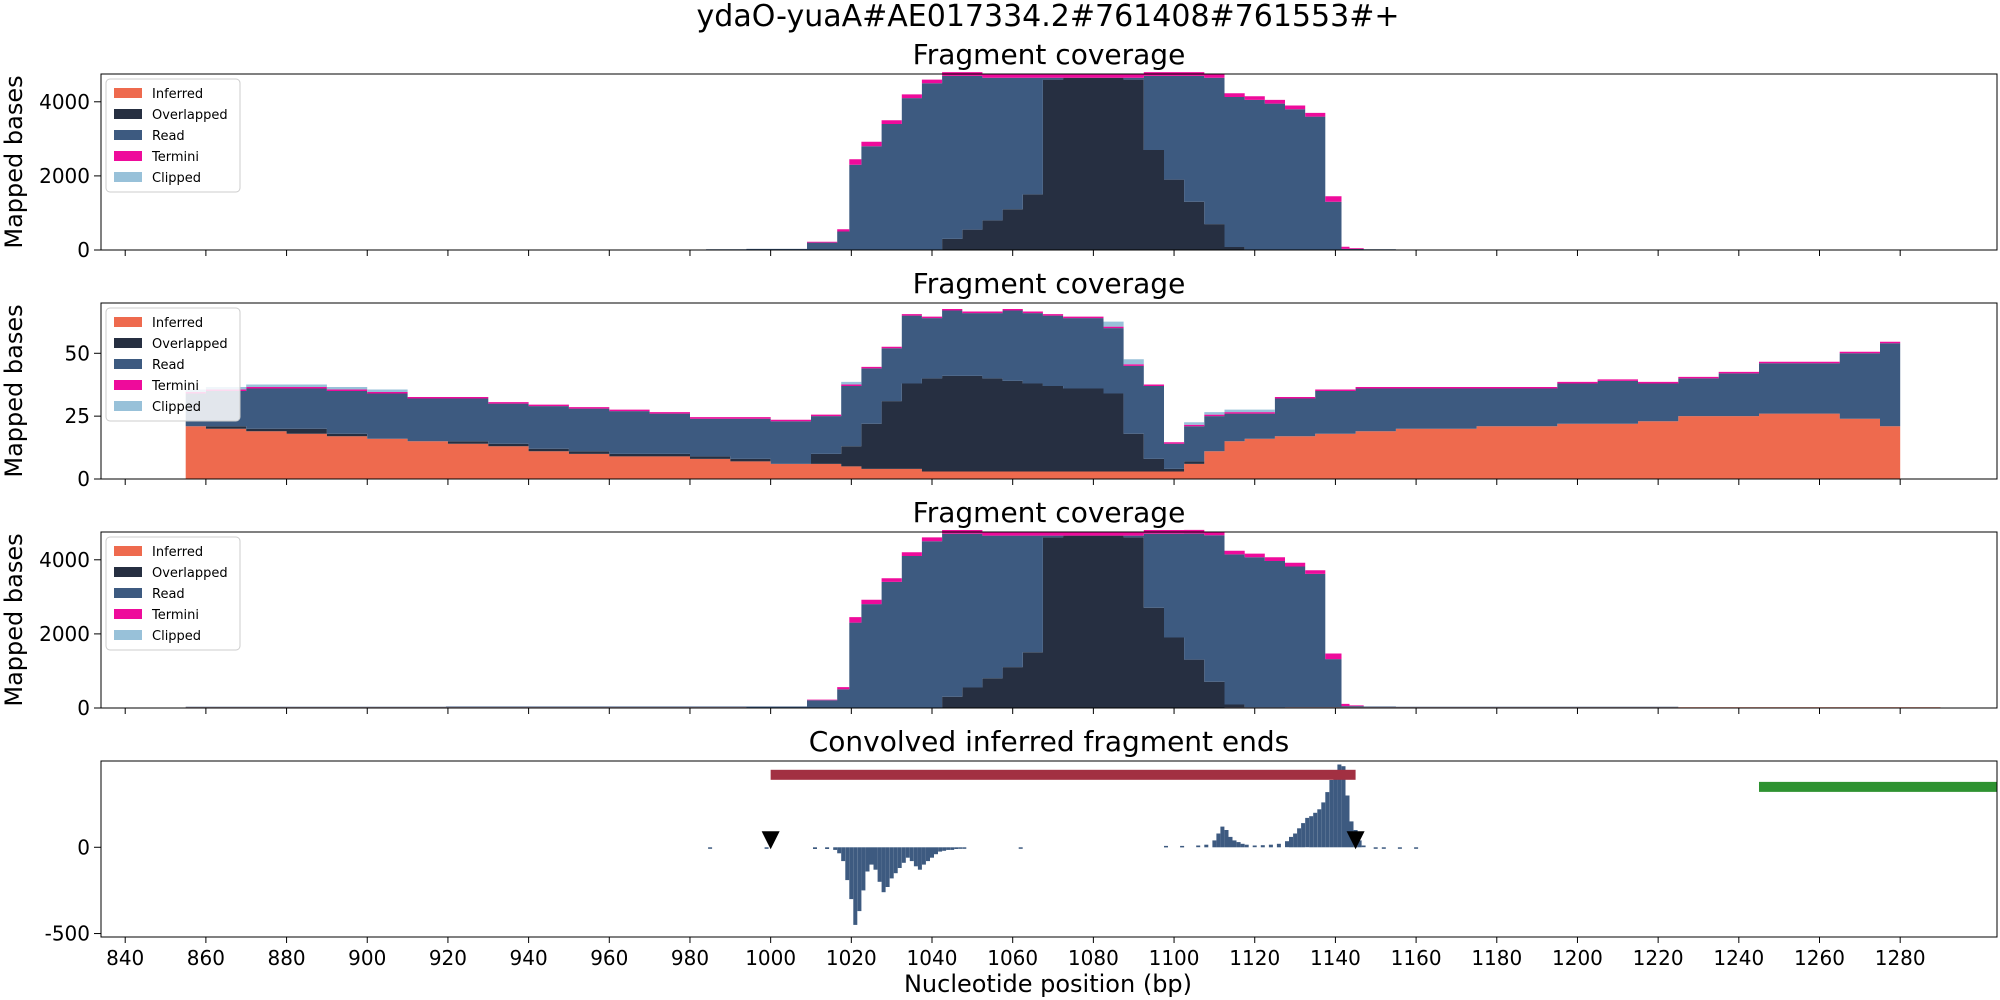 This screenshot has height=1000, width=2000. Describe the element at coordinates (770, 958) in the screenshot. I see `x-tick-label: 1000` at that location.